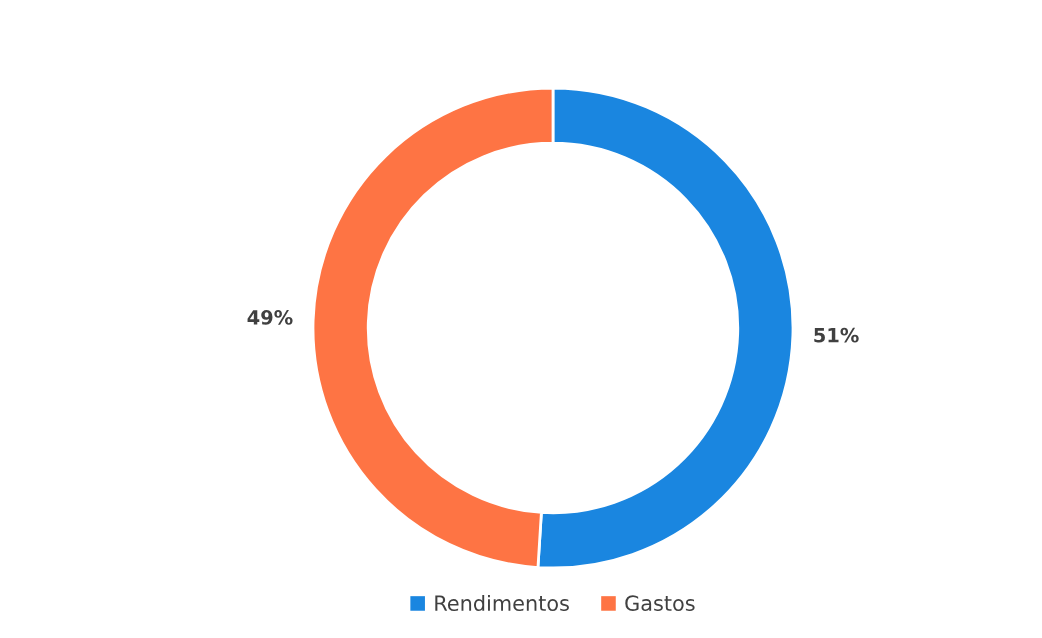 The image size is (1042, 638). What do you see at coordinates (836, 335) in the screenshot?
I see `data-label: 51%` at bounding box center [836, 335].